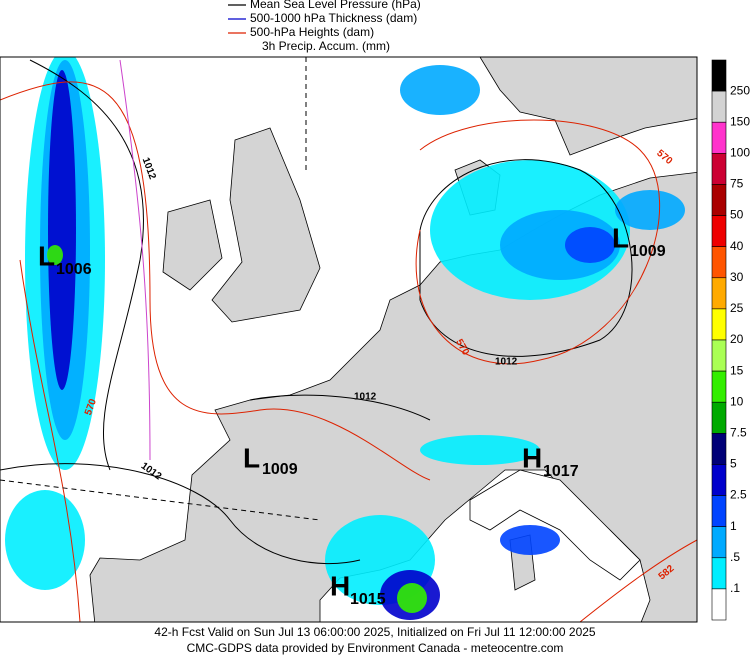 This screenshot has height=661, width=750. I want to click on colorbar-label: 10, so click(737, 401).